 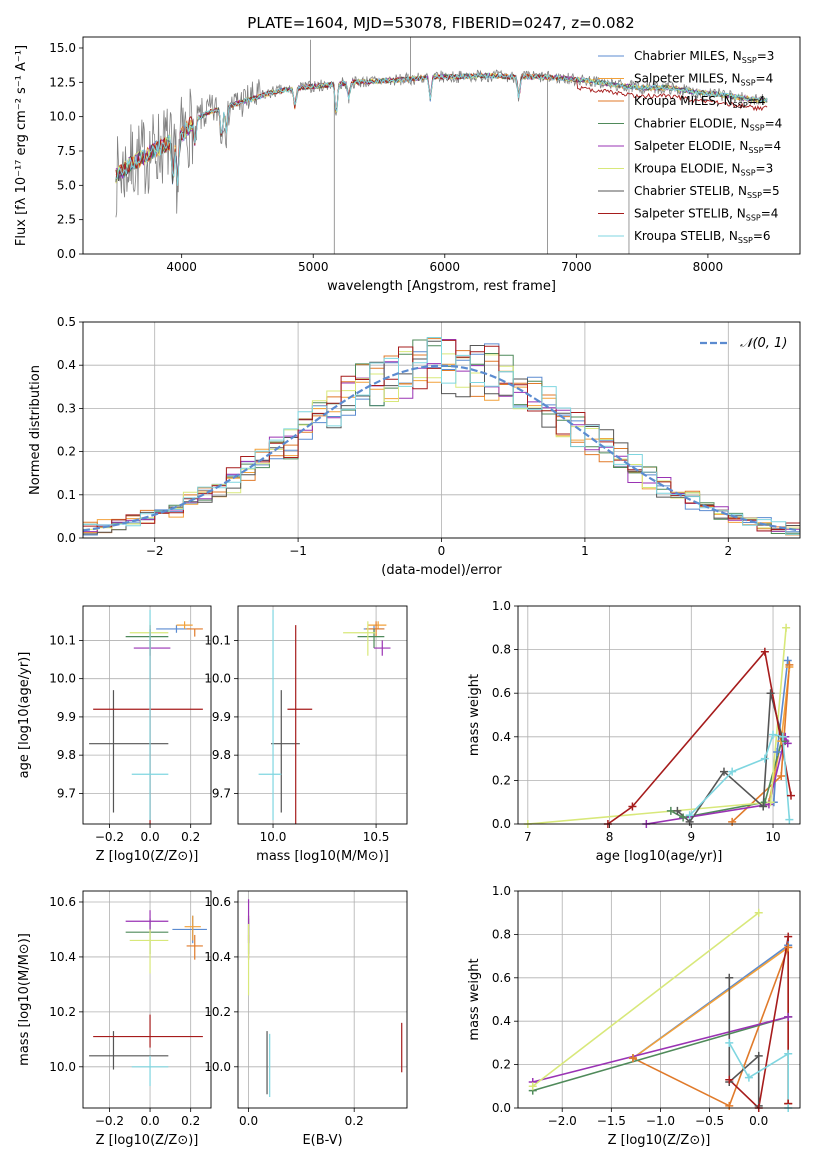 I want to click on x-tick-label: 6000, so click(x=445, y=267).